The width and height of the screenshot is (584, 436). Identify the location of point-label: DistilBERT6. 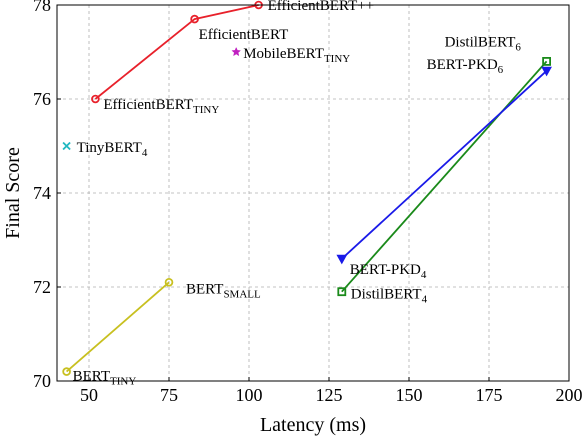
(483, 43).